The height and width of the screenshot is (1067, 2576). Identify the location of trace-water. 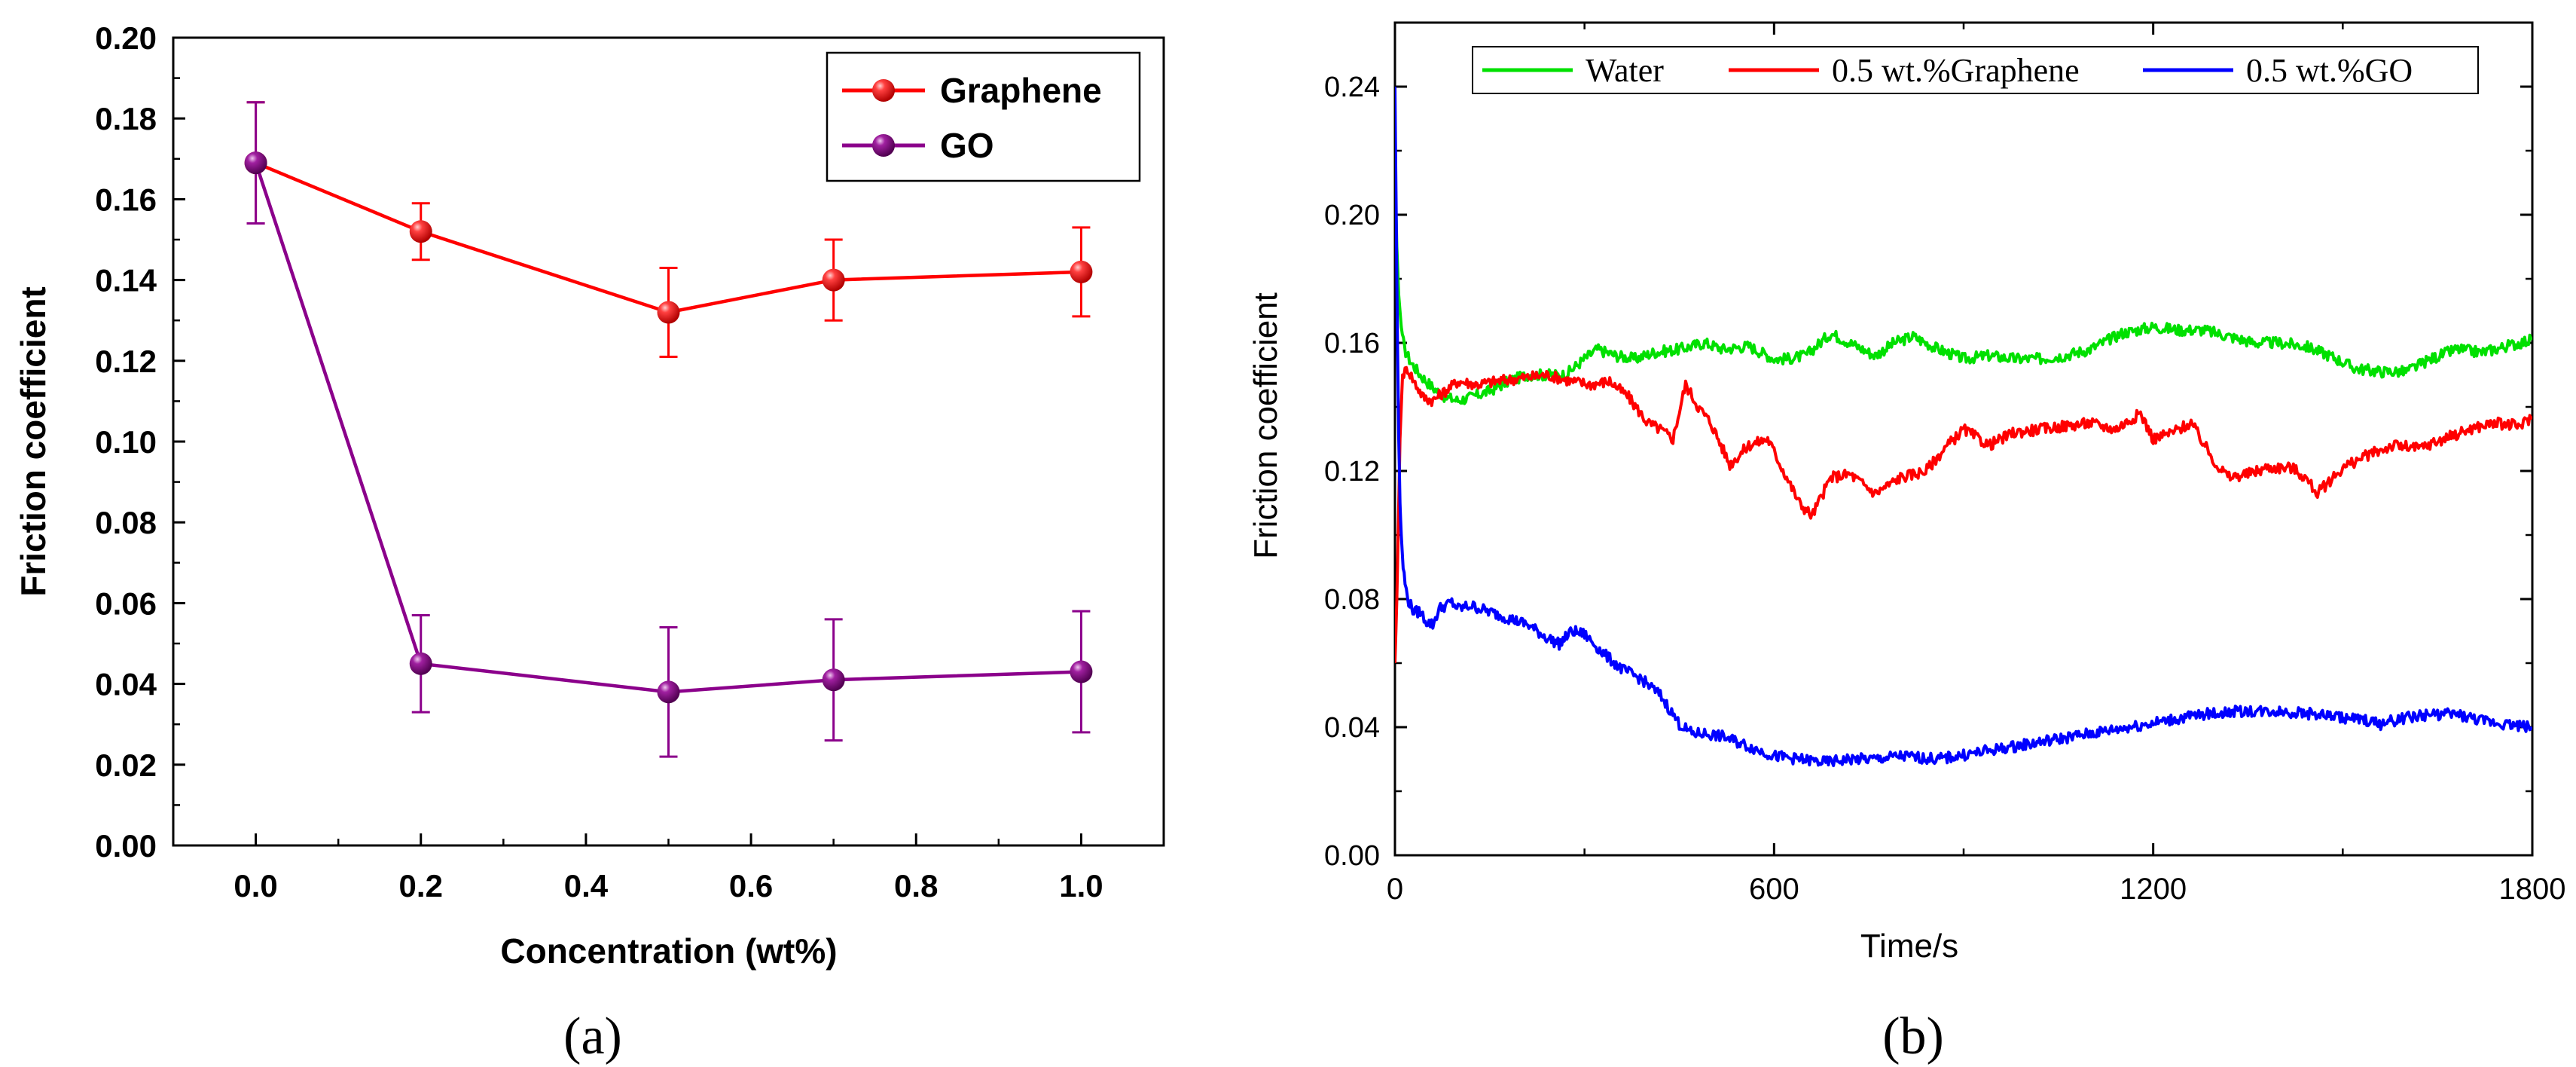
(1963, 286).